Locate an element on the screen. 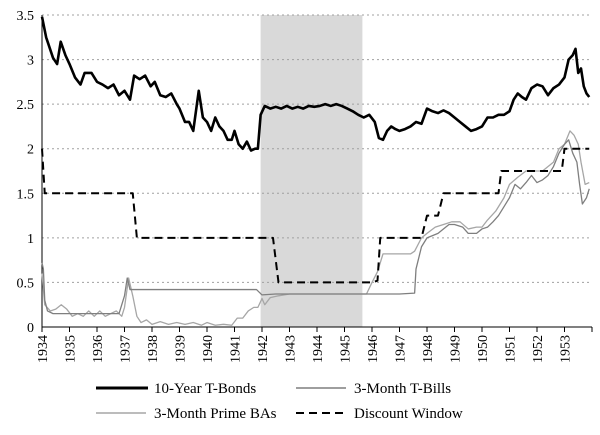  x-tick-label: 1945 is located at coordinates (346, 349).